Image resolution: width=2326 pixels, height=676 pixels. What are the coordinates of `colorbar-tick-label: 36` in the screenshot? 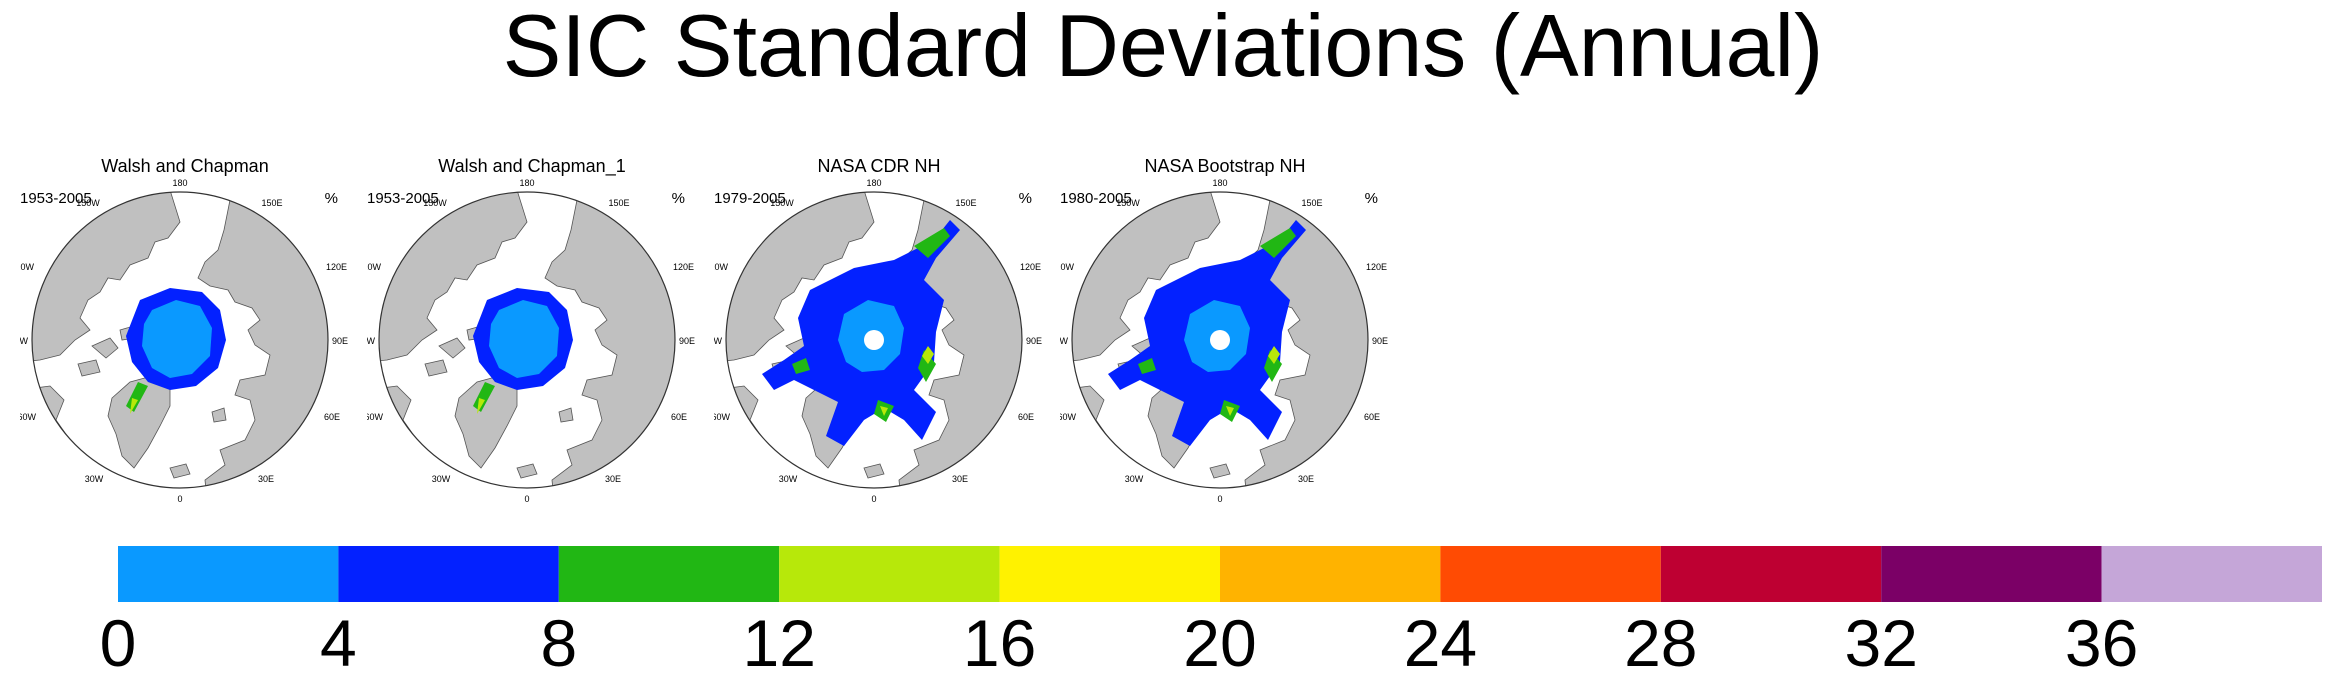 It's located at (2101, 641).